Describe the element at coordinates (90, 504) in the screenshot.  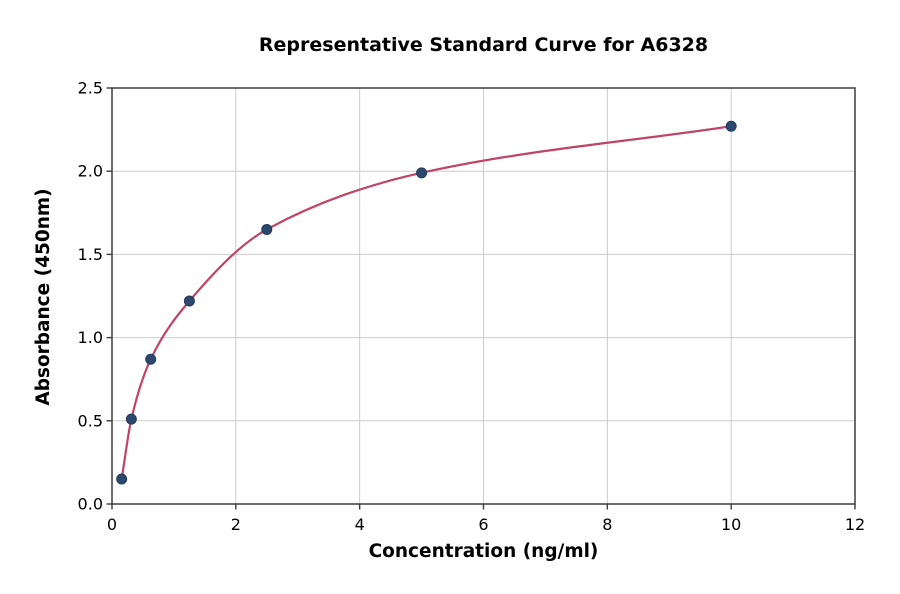
I see `y-tick-label: 0.0` at that location.